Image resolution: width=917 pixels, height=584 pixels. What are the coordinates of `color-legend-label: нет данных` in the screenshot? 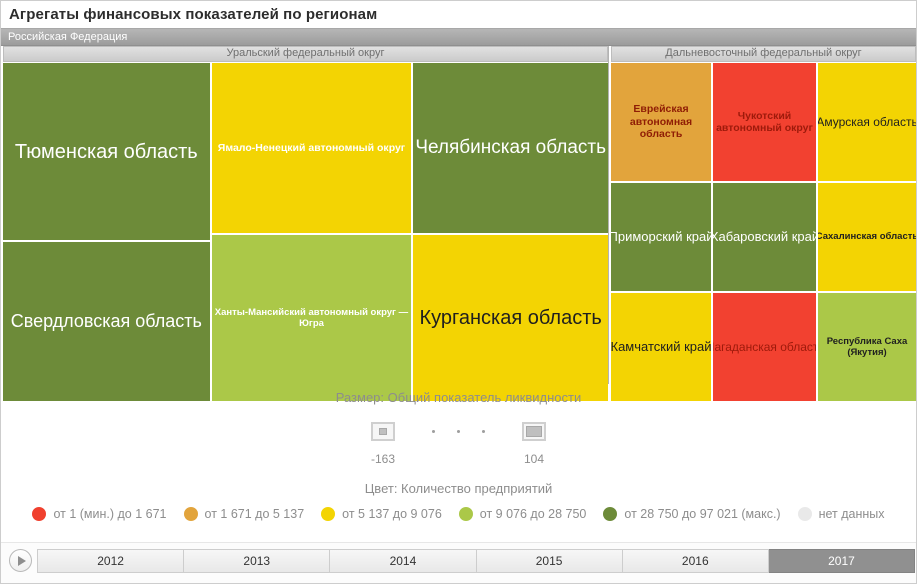 It's located at (851, 514).